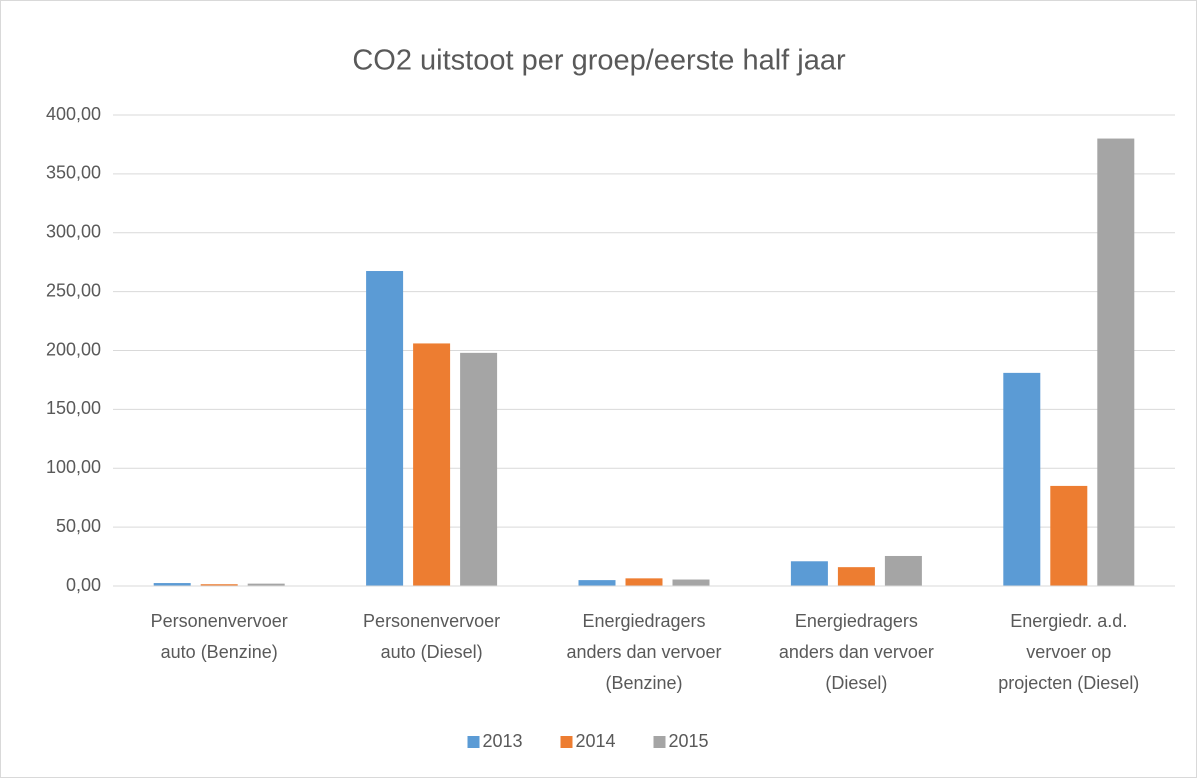  Describe the element at coordinates (73, 114) in the screenshot. I see `y-tick-label: 400,00` at that location.